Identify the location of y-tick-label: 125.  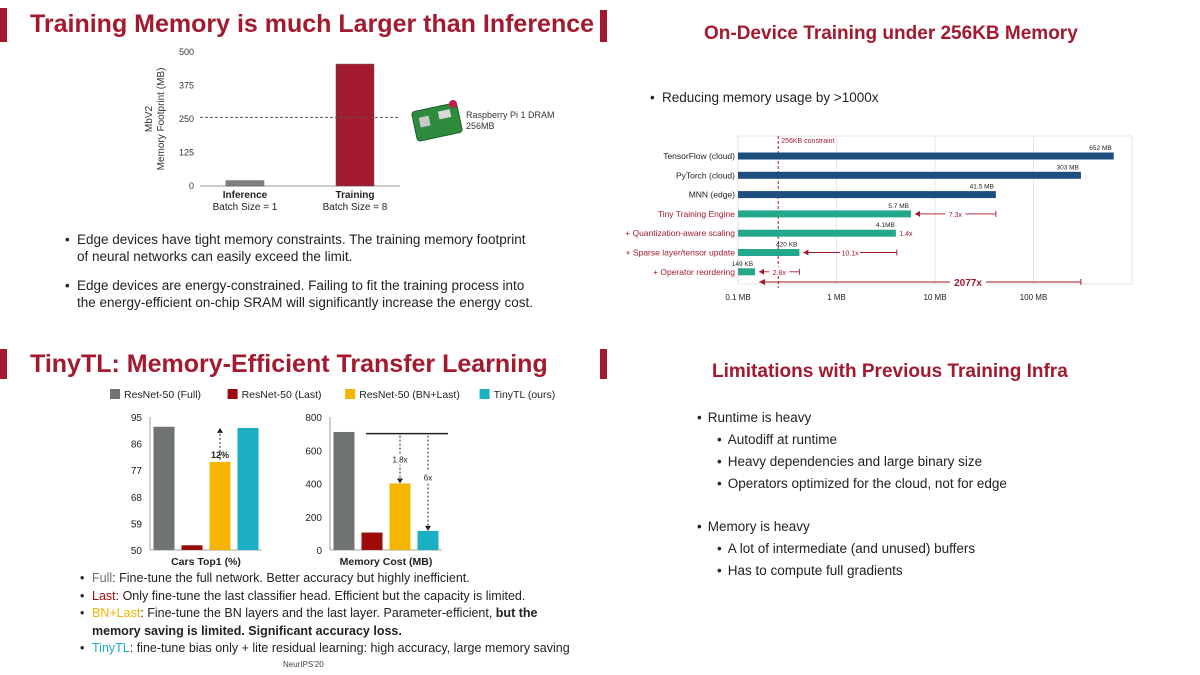
(186, 153).